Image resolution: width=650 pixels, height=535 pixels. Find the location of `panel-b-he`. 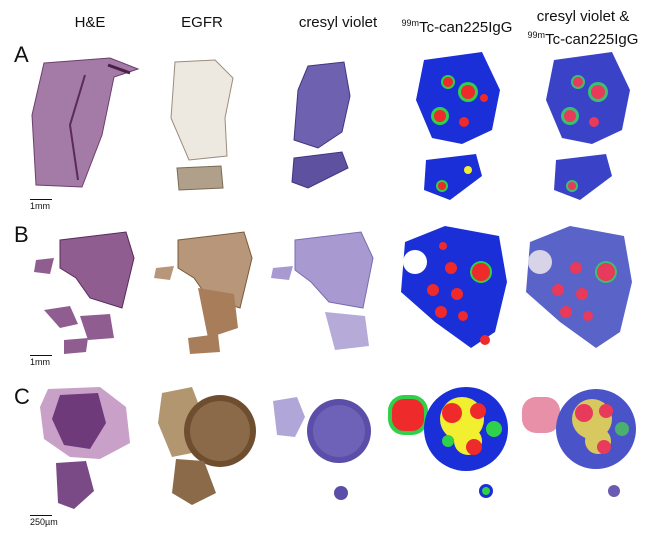

panel-b-he is located at coordinates (84, 292).